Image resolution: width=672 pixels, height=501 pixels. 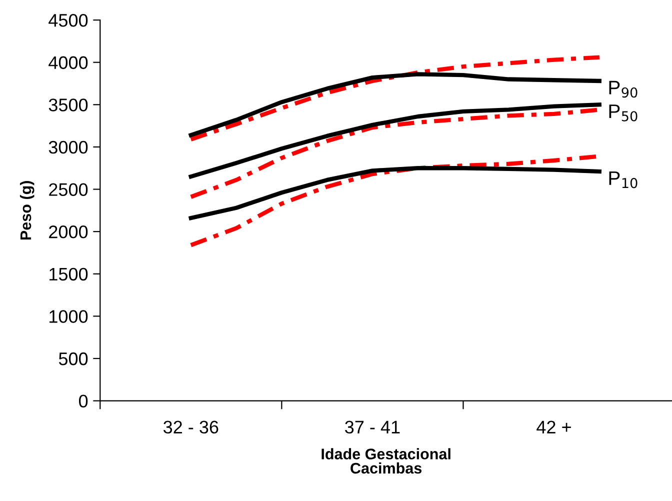 What do you see at coordinates (553, 427) in the screenshot?
I see `x-tick-label: 42 +` at bounding box center [553, 427].